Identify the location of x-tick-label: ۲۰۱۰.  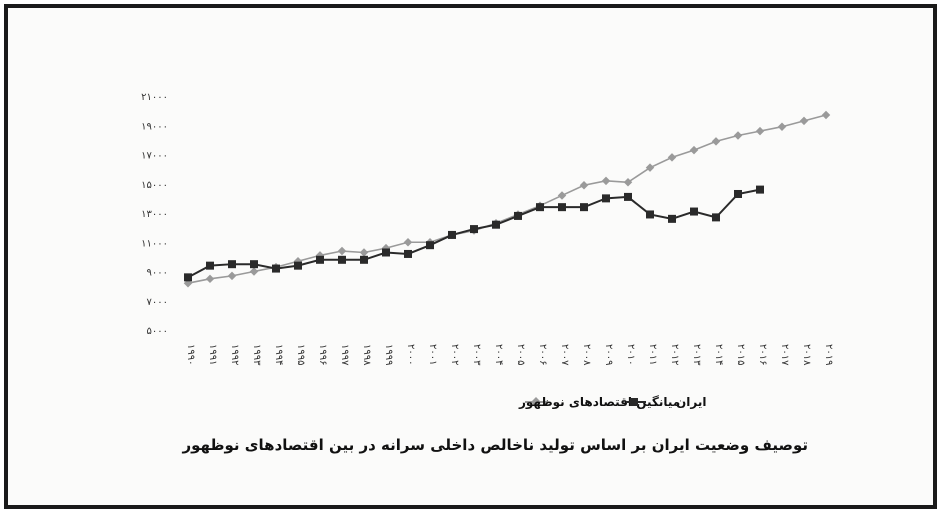
(630, 354).